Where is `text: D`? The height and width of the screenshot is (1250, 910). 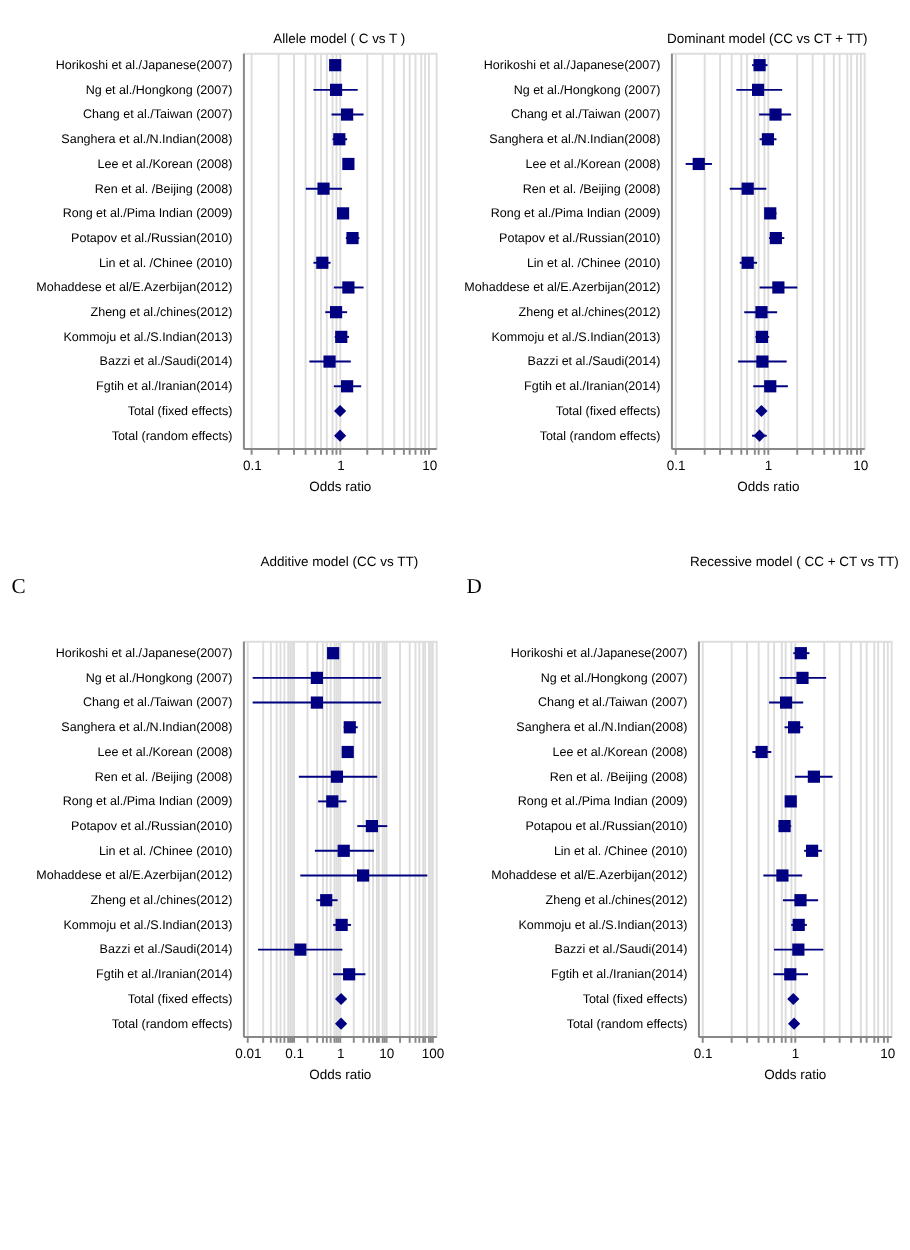
text: D is located at coordinates (474, 587).